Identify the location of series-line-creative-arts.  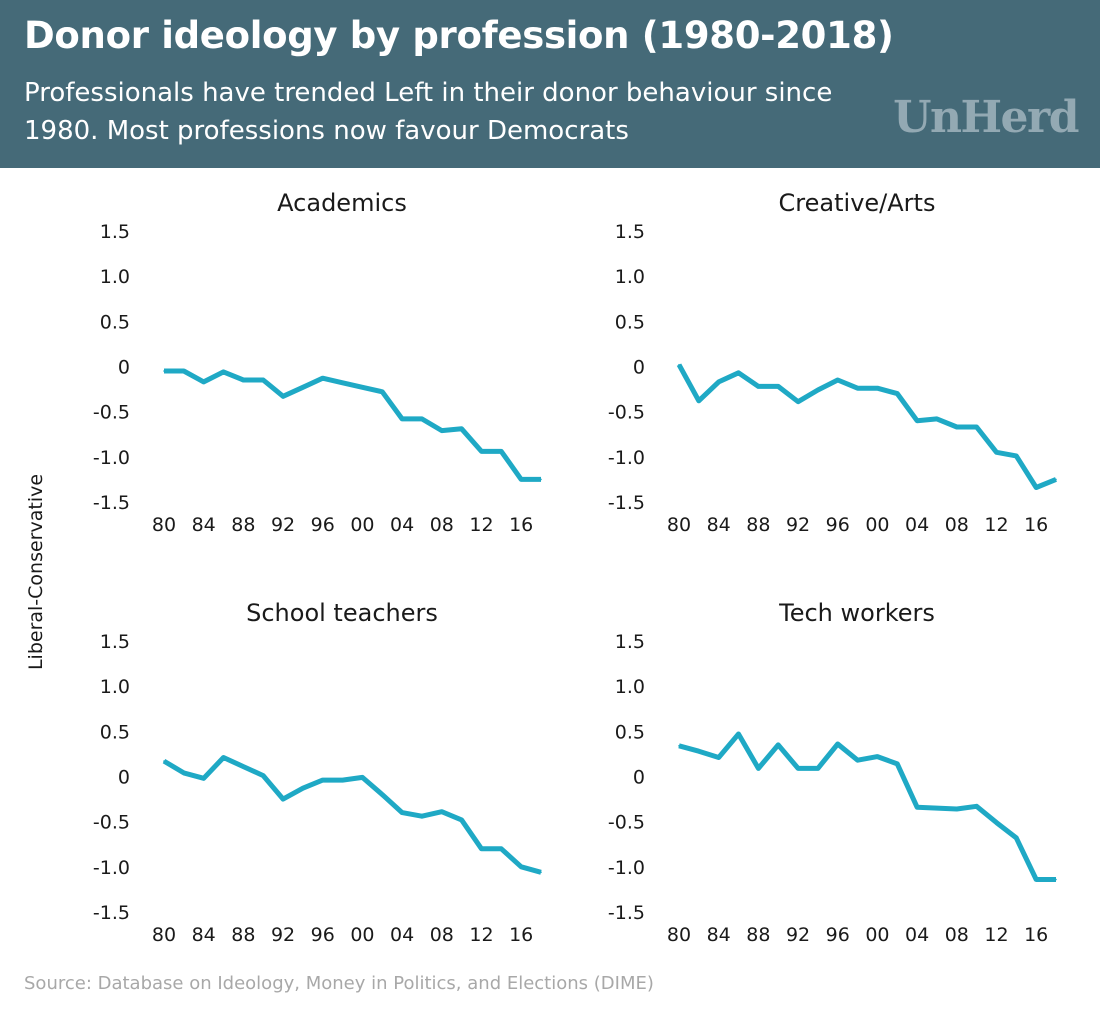
(866, 426).